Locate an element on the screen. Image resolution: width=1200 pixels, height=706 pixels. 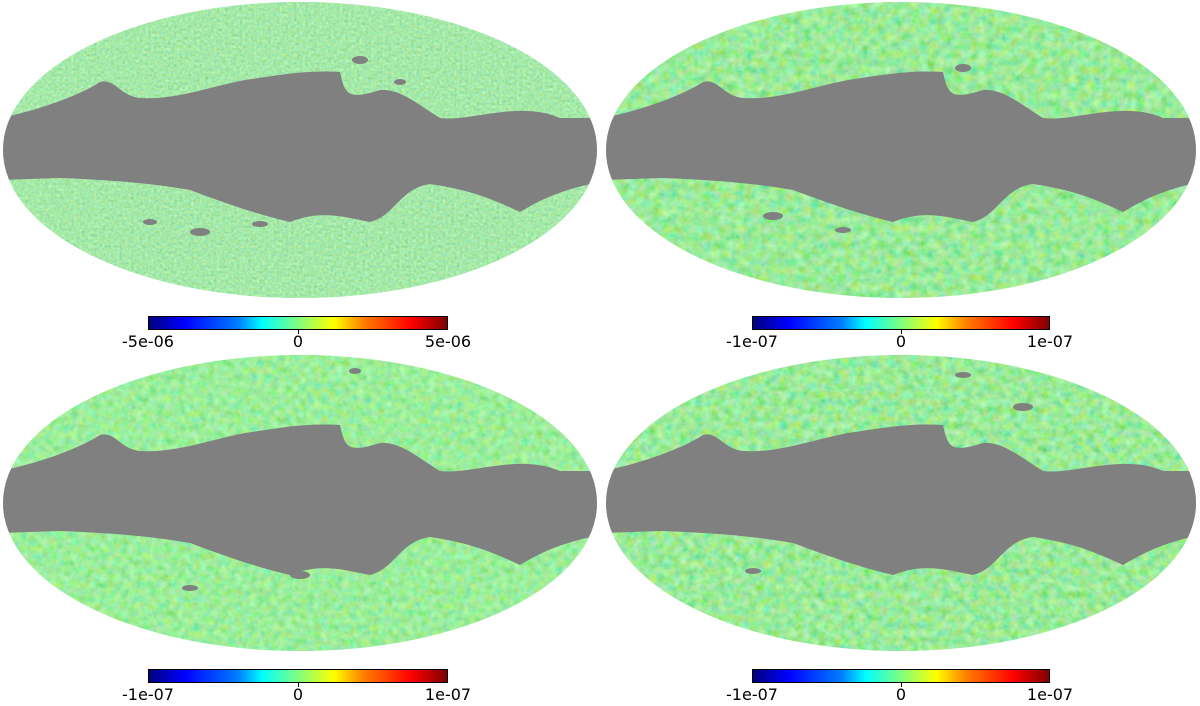
colorbar-min-label: -5e-06 is located at coordinates (148, 341).